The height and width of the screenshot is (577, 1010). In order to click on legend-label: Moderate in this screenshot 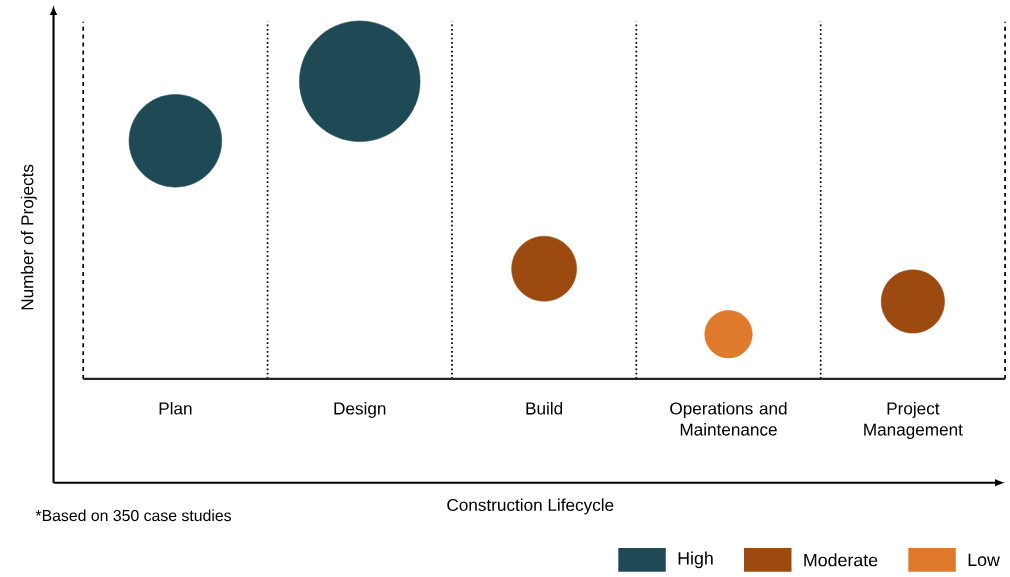, I will do `click(841, 560)`.